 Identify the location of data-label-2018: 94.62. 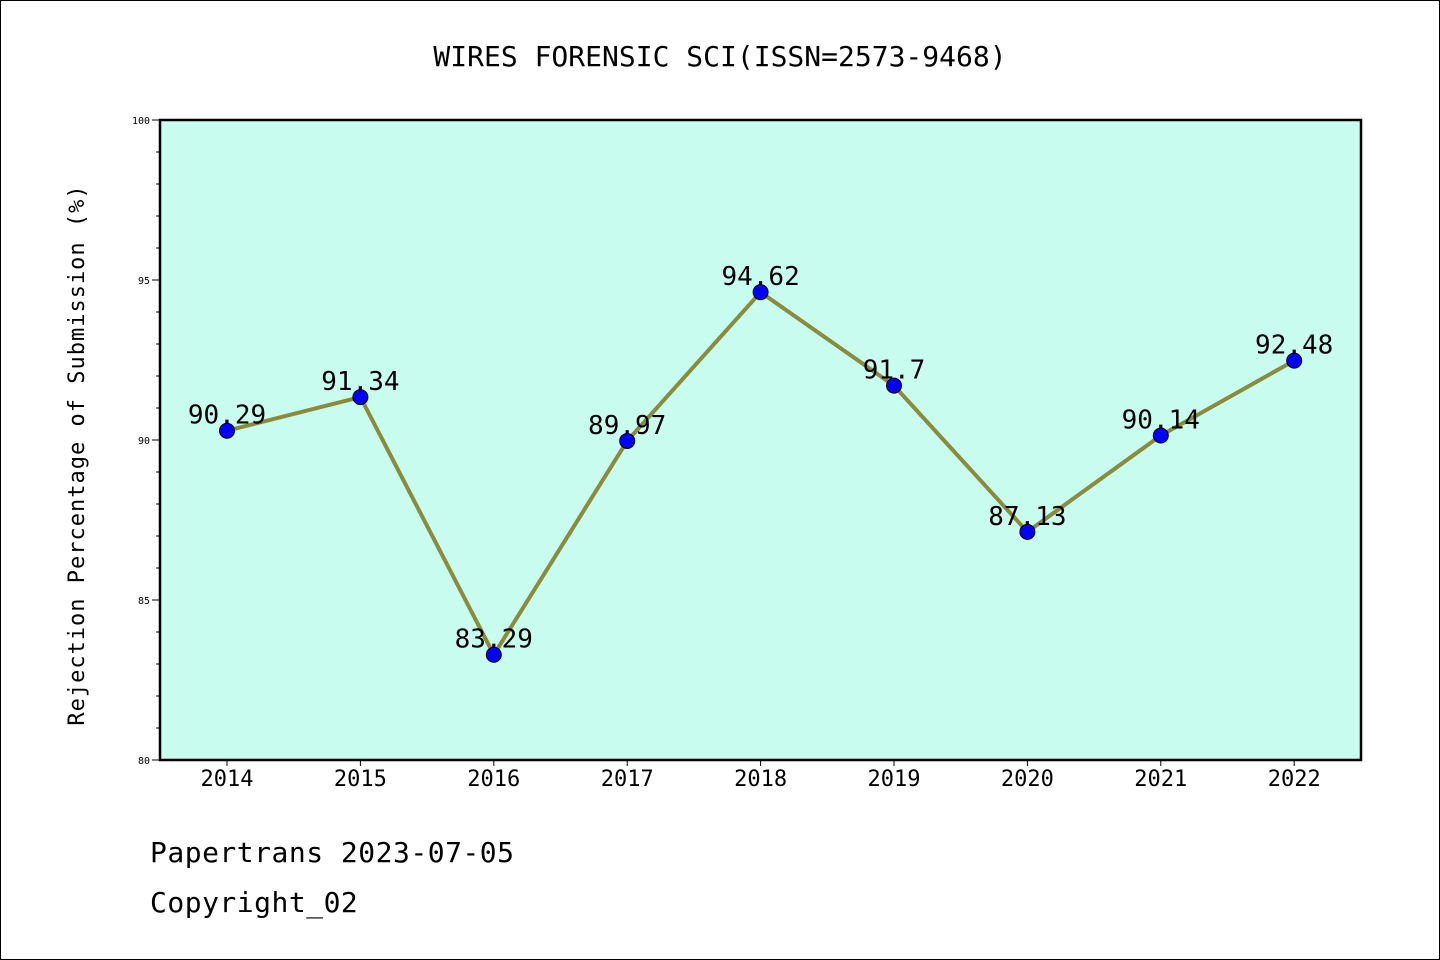
(760, 277).